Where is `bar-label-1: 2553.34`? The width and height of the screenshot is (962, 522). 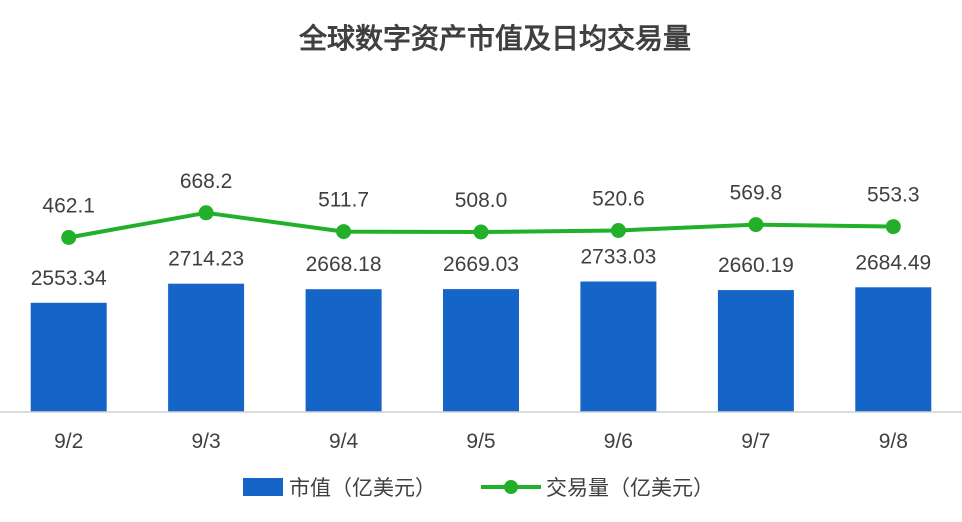 bar-label-1: 2553.34 is located at coordinates (69, 278).